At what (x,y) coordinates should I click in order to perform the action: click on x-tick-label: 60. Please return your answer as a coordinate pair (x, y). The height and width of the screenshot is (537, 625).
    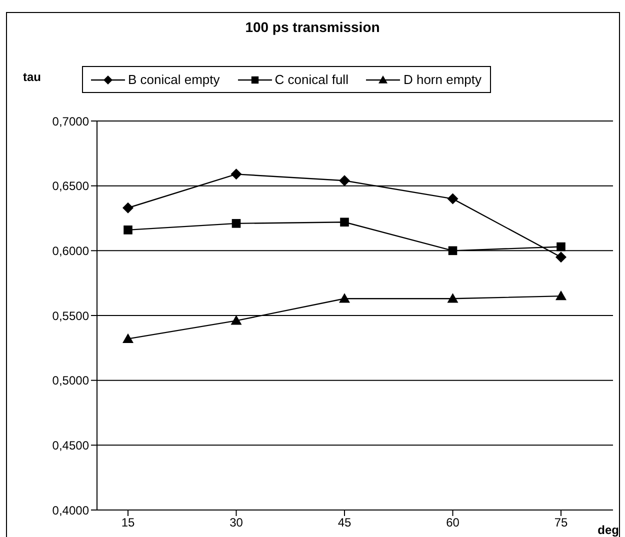
    Looking at the image, I should click on (453, 523).